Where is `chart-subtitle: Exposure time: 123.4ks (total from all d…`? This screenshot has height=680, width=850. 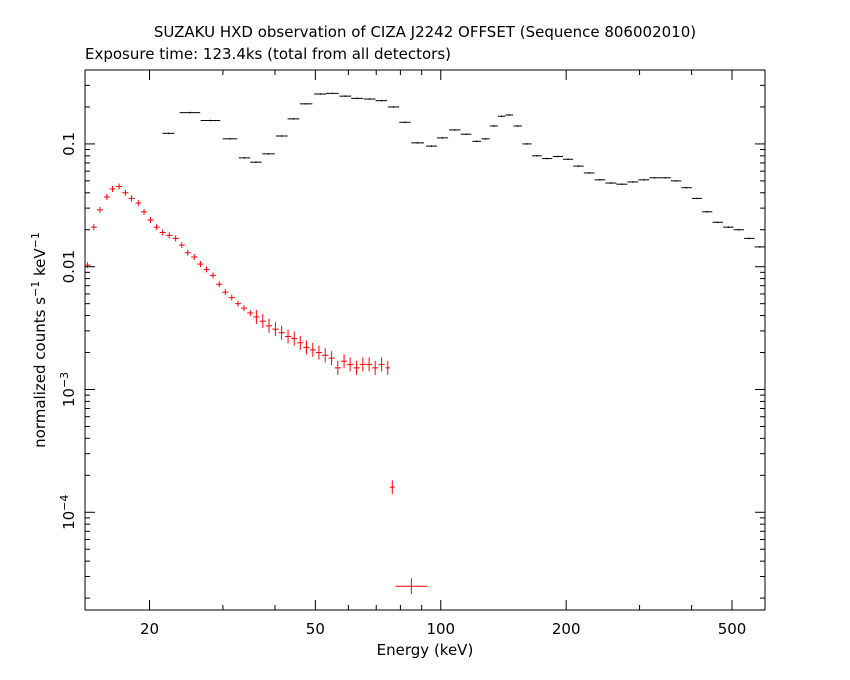 chart-subtitle: Exposure time: 123.4ks (total from all d… is located at coordinates (268, 54).